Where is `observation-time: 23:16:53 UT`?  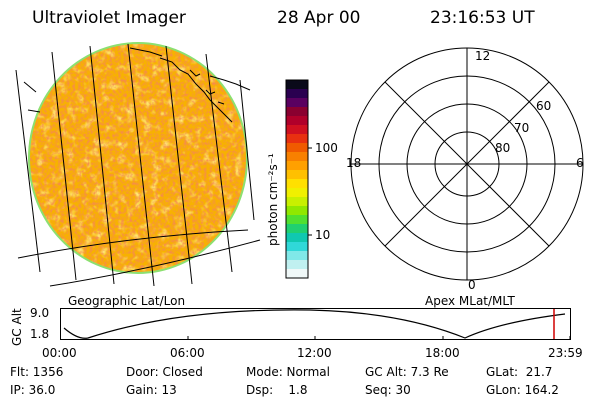 observation-time: 23:16:53 UT is located at coordinates (482, 18).